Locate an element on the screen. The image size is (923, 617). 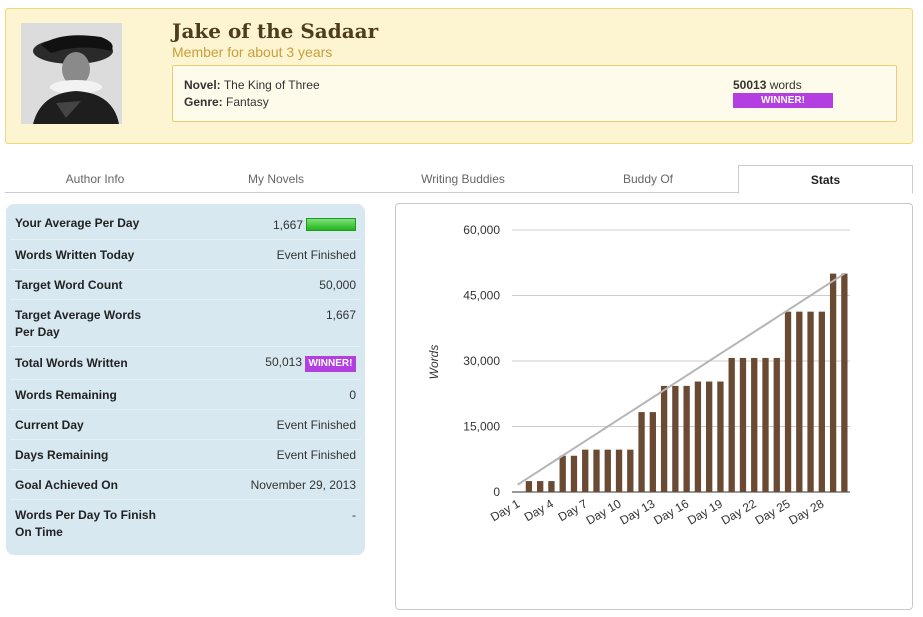
author-name: Jake of the Sadaar is located at coordinates (275, 31).